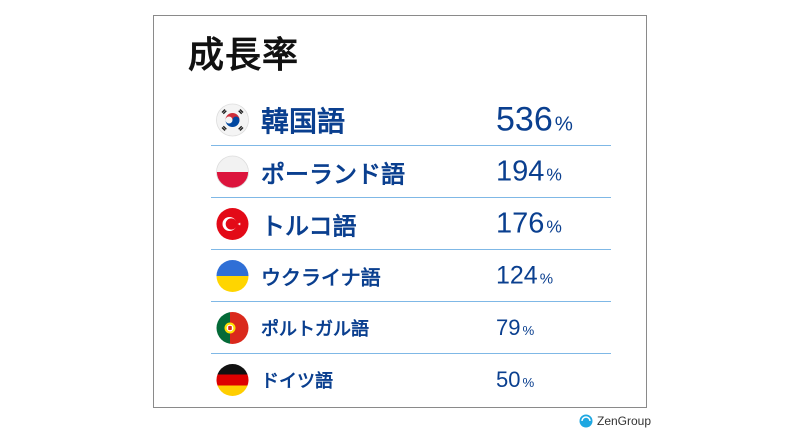 Image resolution: width=800 pixels, height=437 pixels. I want to click on growth-value: 50%, so click(515, 380).